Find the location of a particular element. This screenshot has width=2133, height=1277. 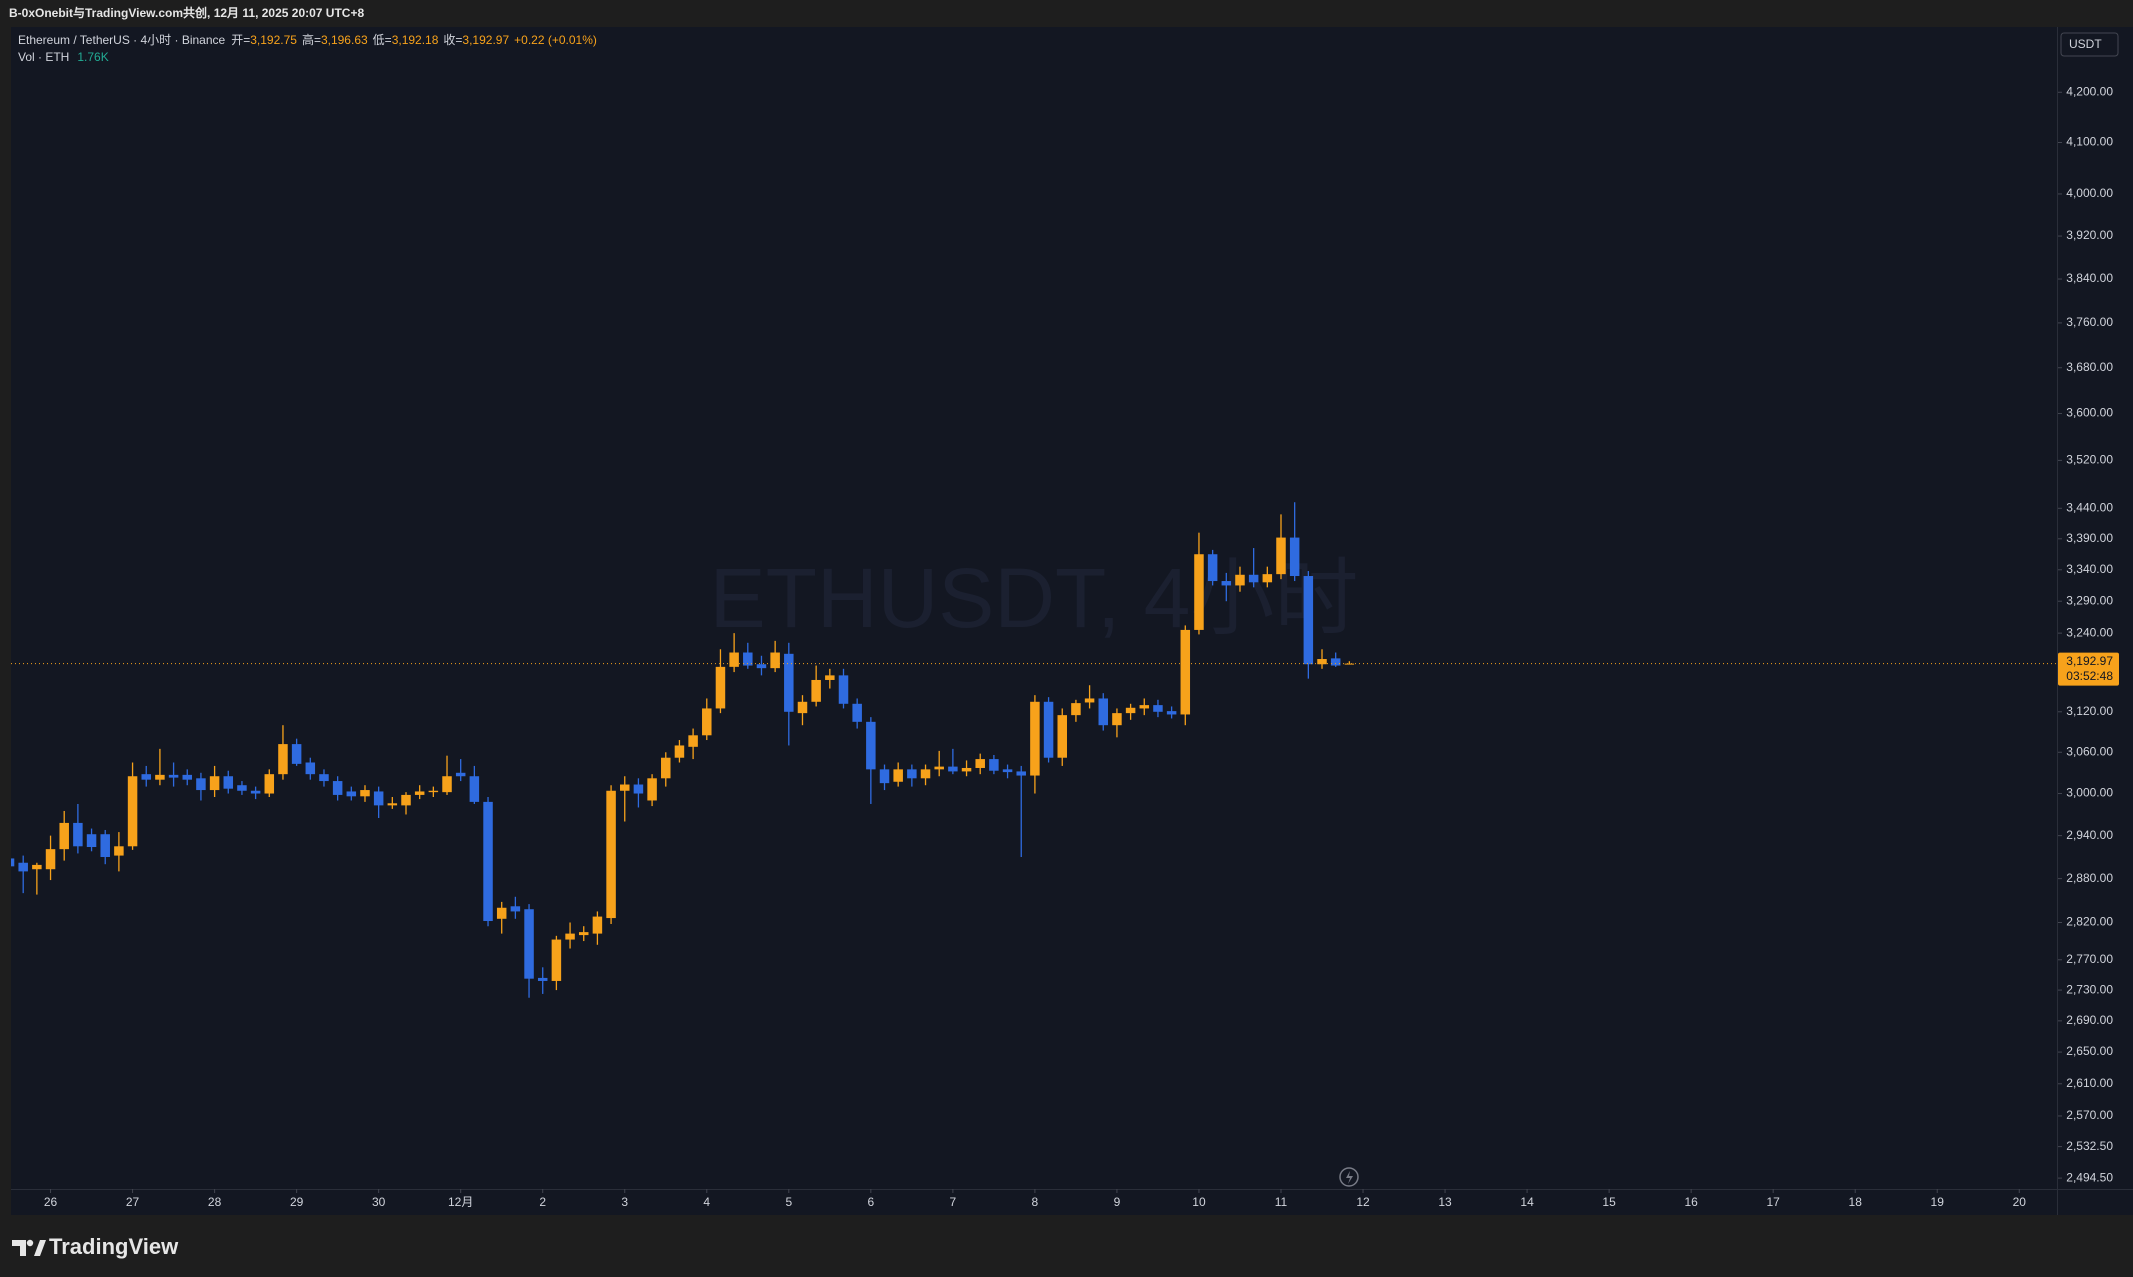

legend-value: 3,192.75 is located at coordinates (273, 40).